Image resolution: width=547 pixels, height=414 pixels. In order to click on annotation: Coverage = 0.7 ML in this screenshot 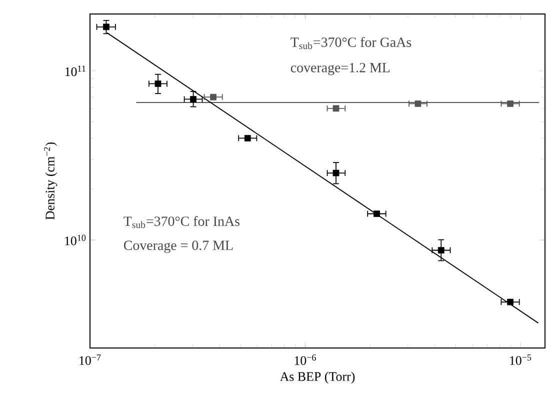, I will do `click(178, 246)`.